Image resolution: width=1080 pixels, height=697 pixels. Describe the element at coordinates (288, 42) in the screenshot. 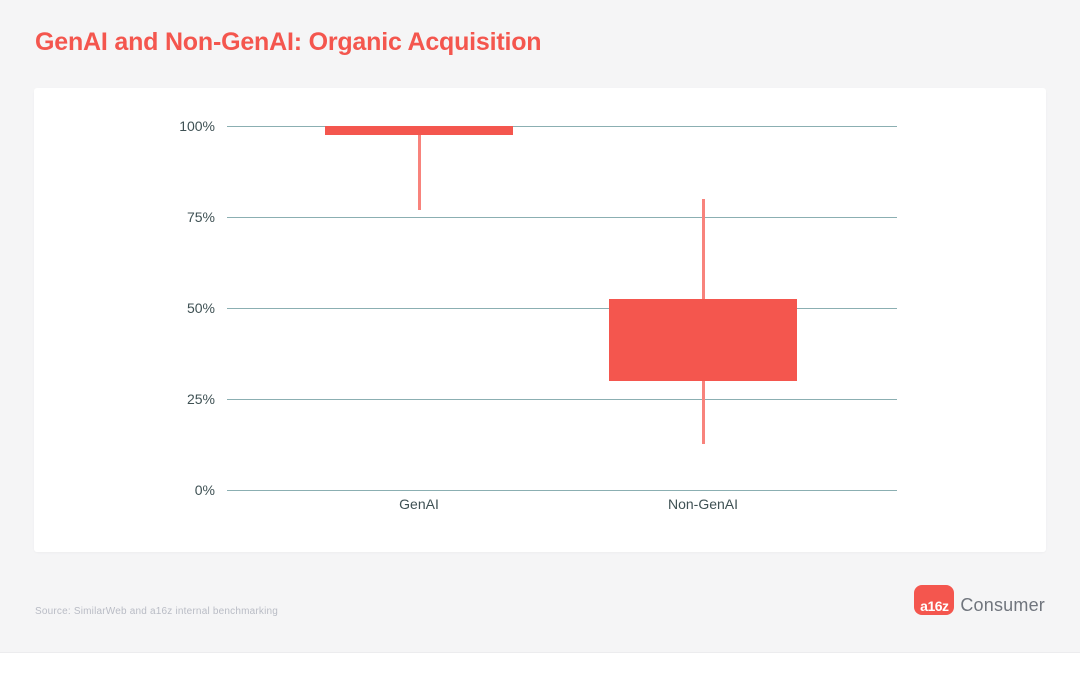

I see `page-title: GenAI and Non-GenAI: Organic Acquisition` at that location.